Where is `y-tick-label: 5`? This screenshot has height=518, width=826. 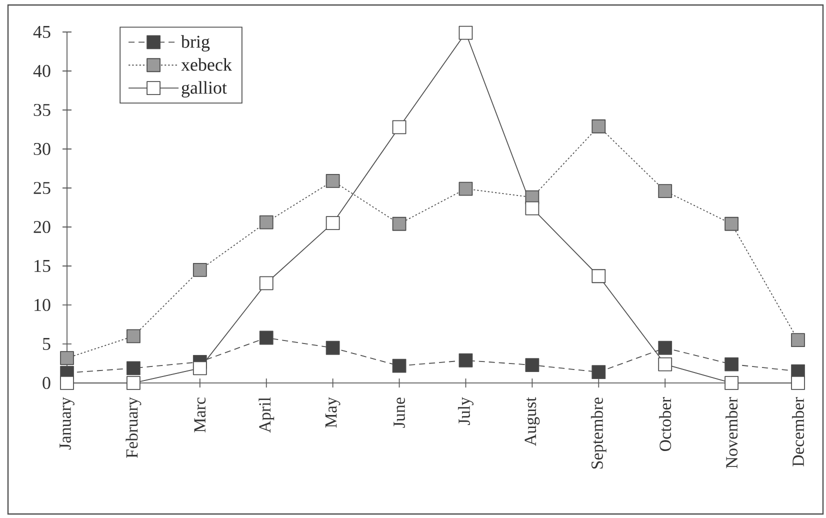 y-tick-label: 5 is located at coordinates (46, 344).